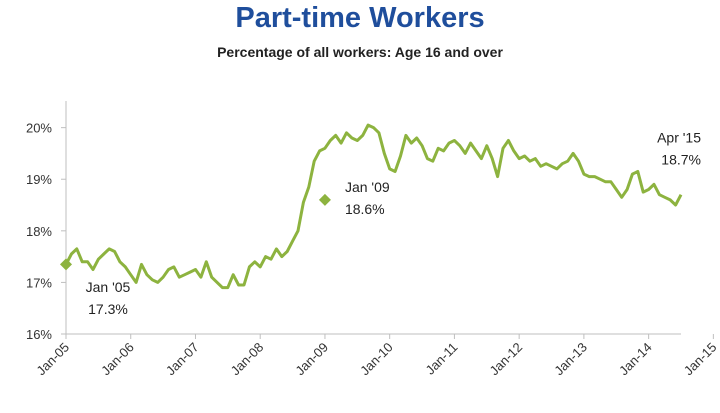  What do you see at coordinates (635, 359) in the screenshot?
I see `x-tick-label: Jan-14` at bounding box center [635, 359].